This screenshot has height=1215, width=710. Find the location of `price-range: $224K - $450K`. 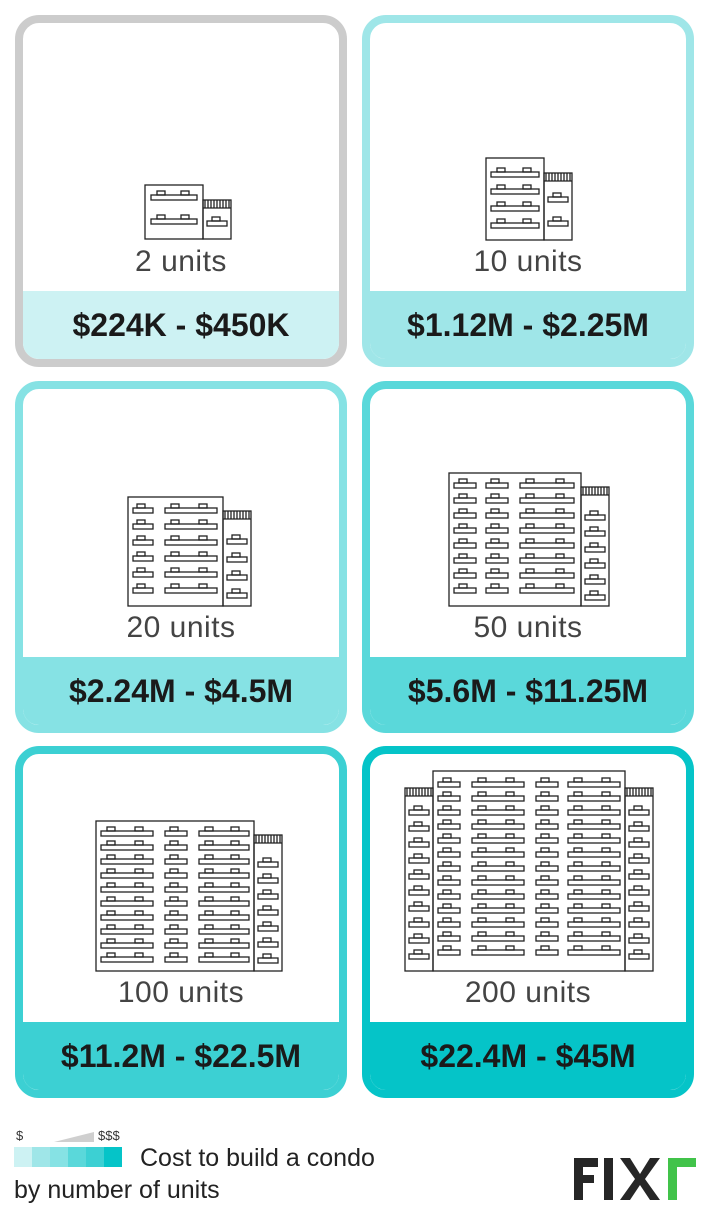

price-range: $224K - $450K is located at coordinates (181, 325).